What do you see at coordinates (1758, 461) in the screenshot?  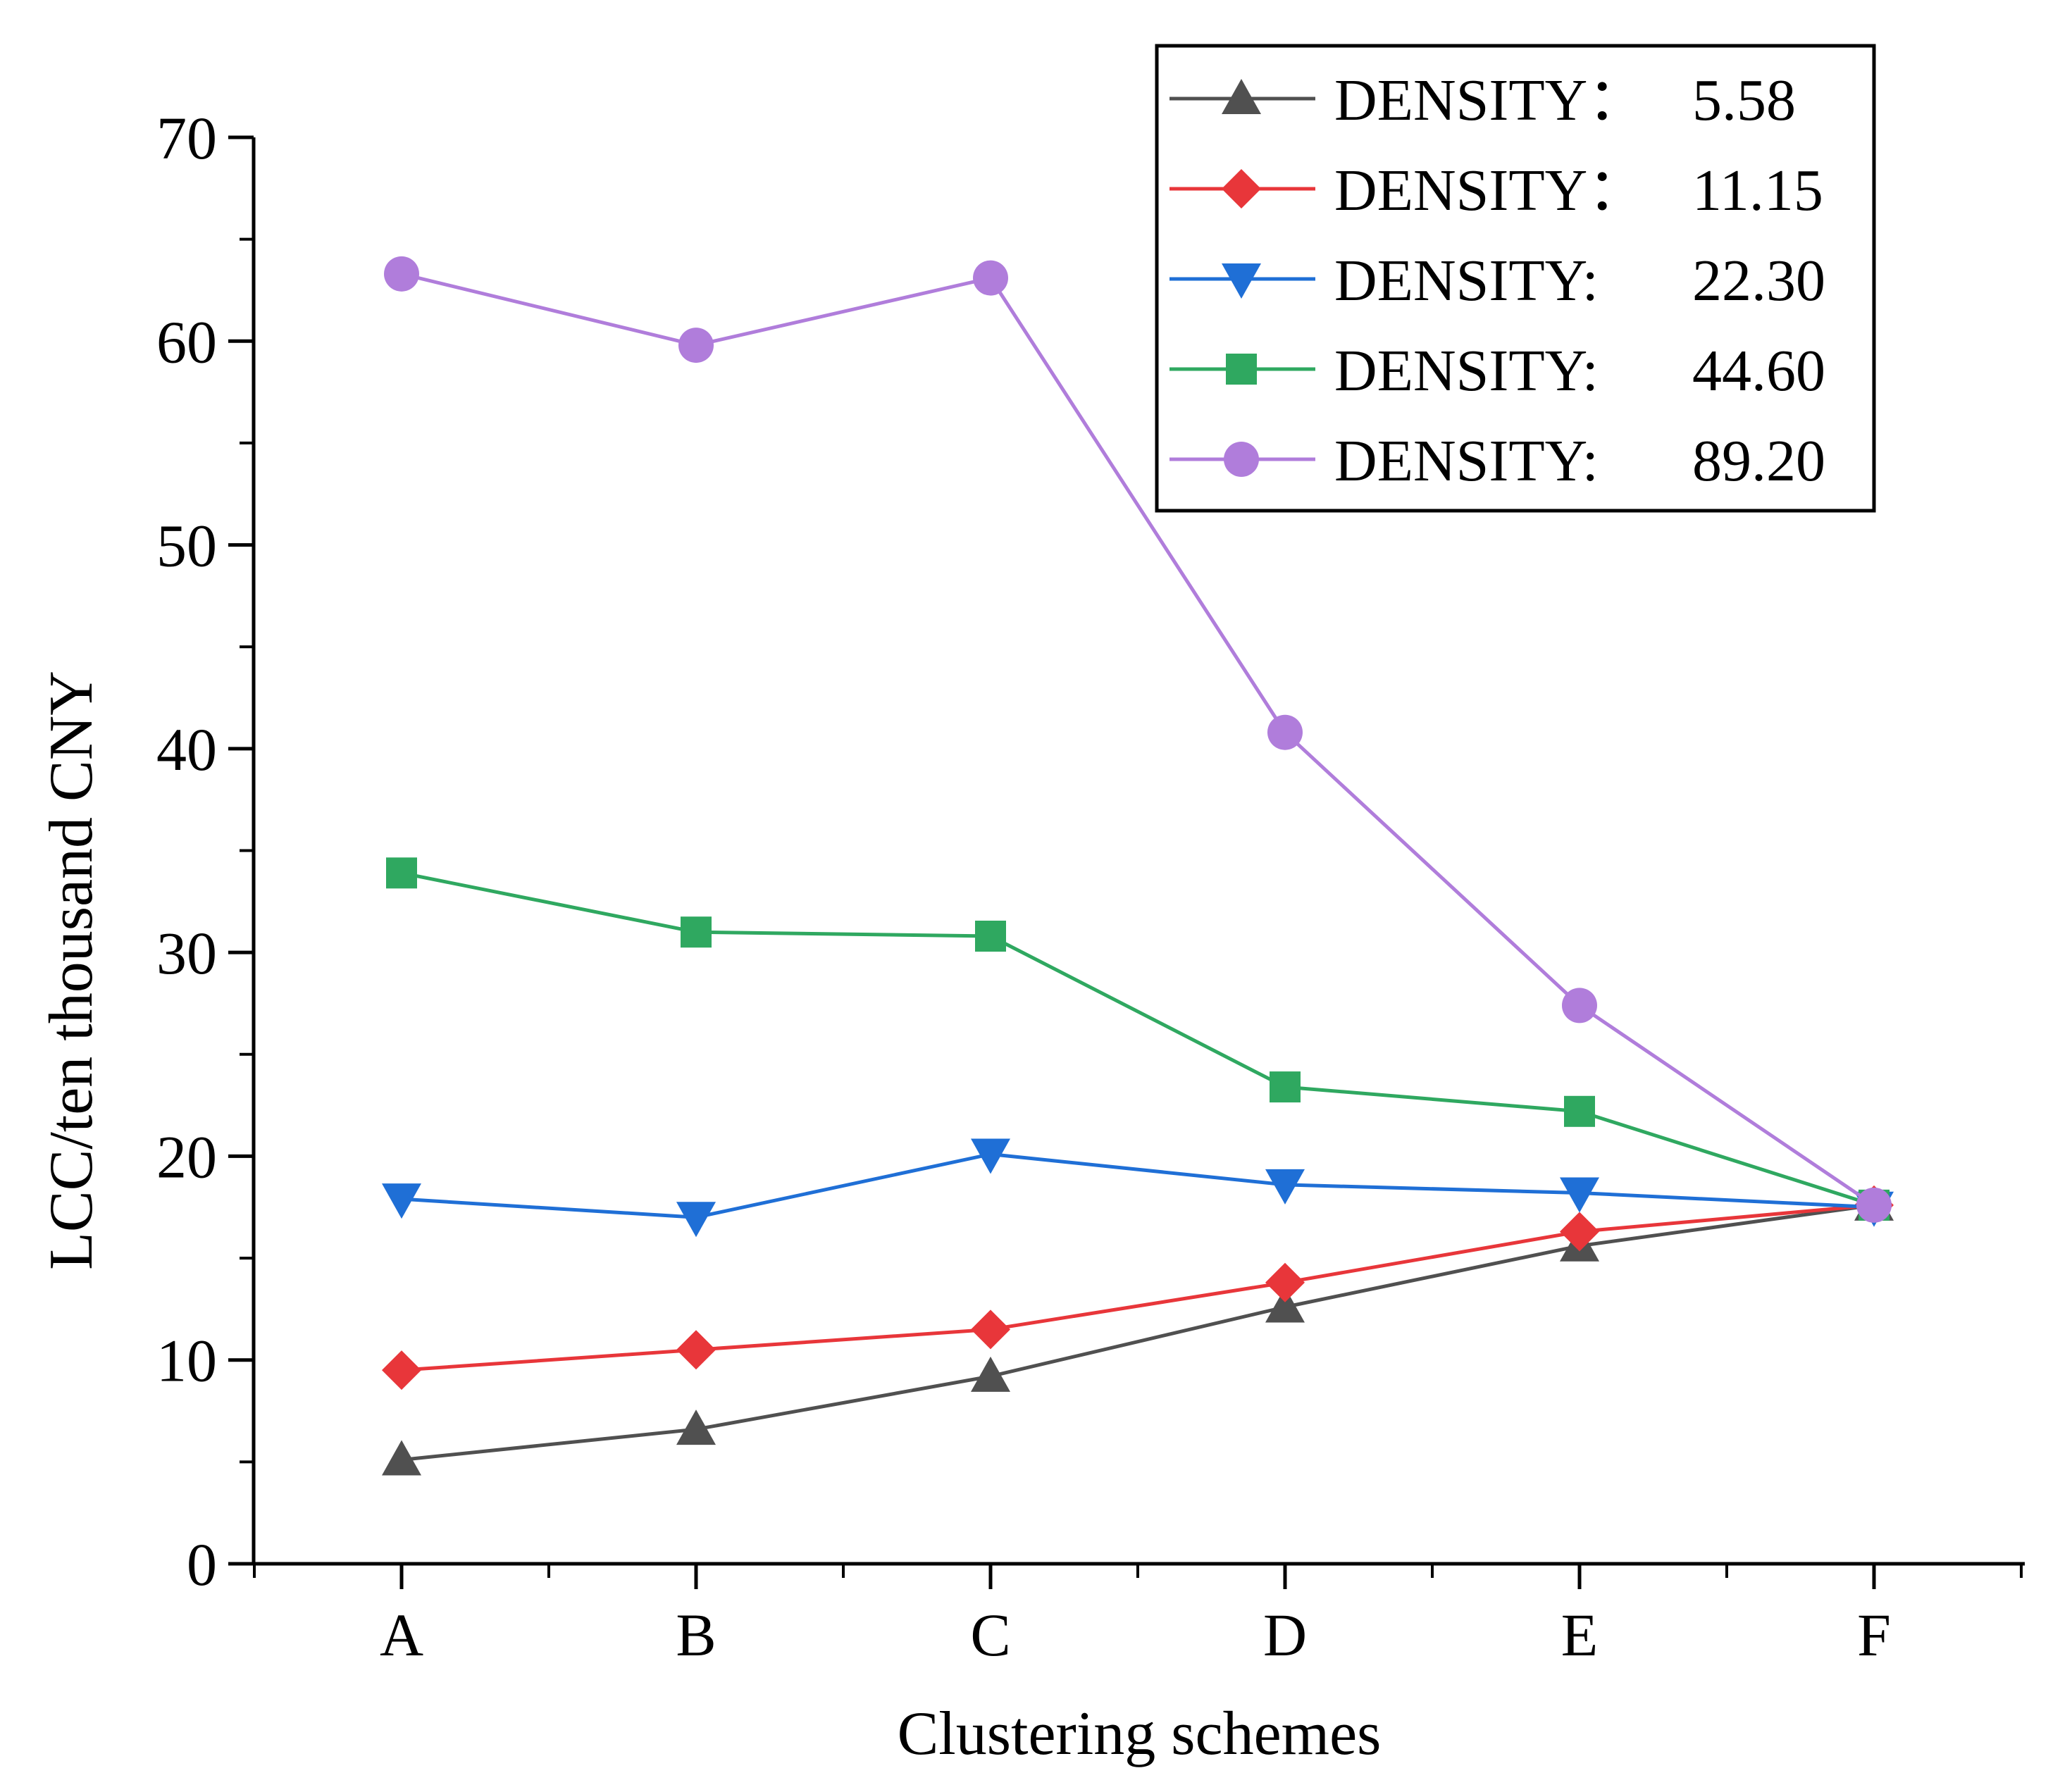 I see `legend-value: 89.20` at bounding box center [1758, 461].